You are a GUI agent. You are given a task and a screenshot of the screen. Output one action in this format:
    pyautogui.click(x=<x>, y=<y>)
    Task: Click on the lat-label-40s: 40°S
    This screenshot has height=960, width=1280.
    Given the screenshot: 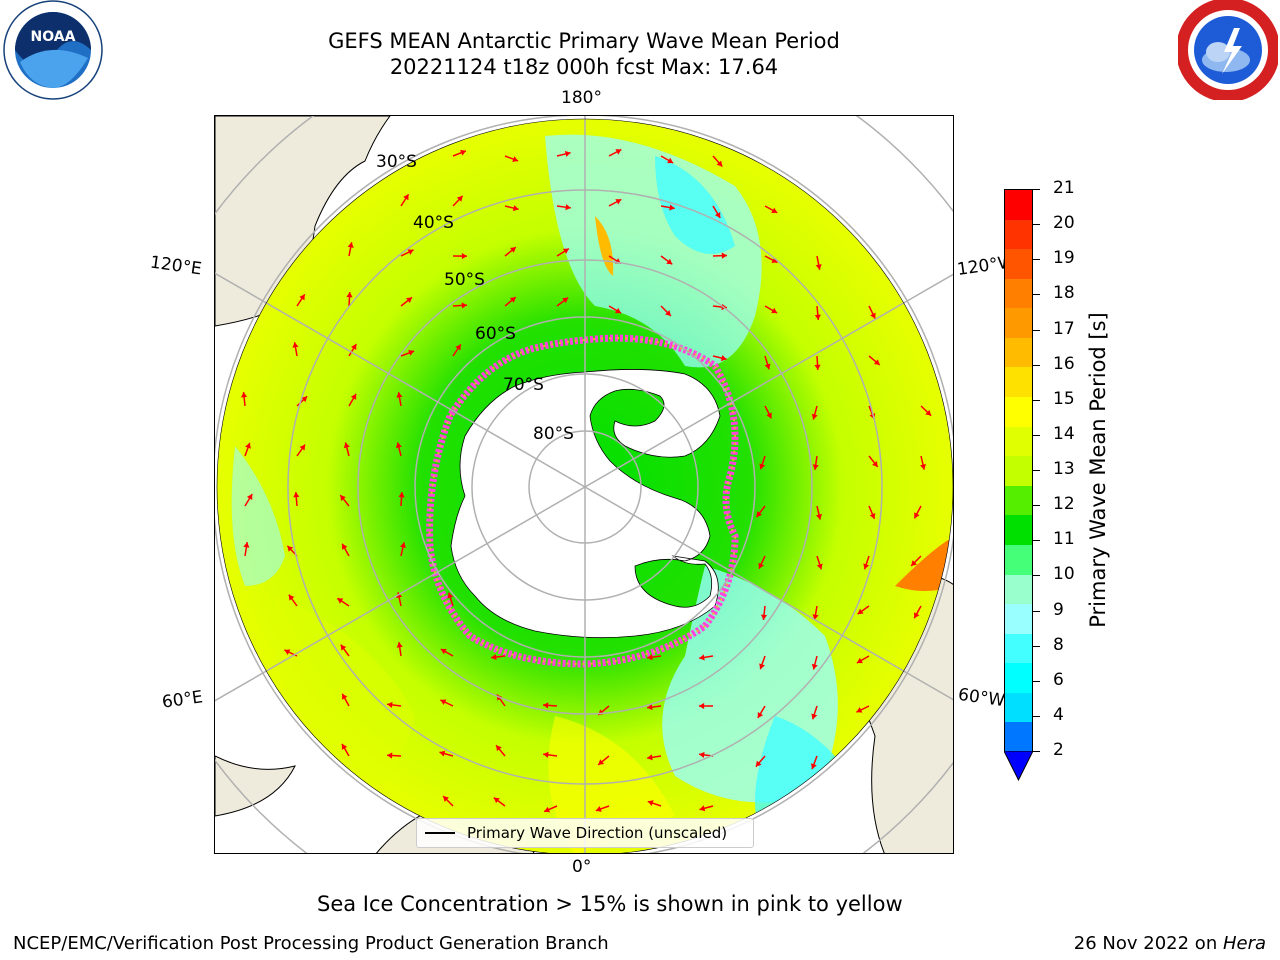 What is the action you would take?
    pyautogui.click(x=433, y=223)
    